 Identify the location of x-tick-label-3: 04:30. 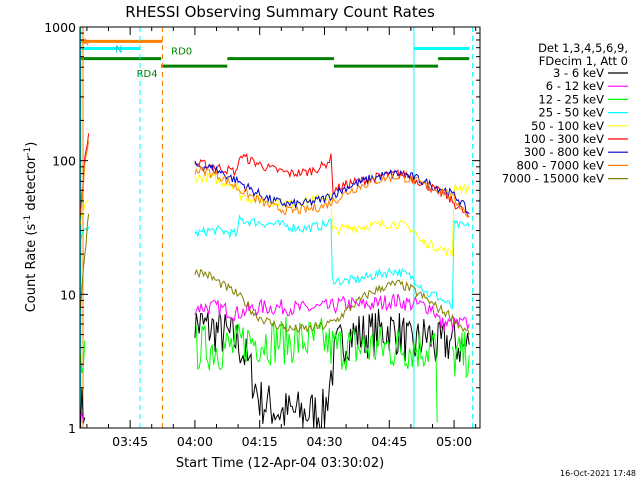
(324, 441).